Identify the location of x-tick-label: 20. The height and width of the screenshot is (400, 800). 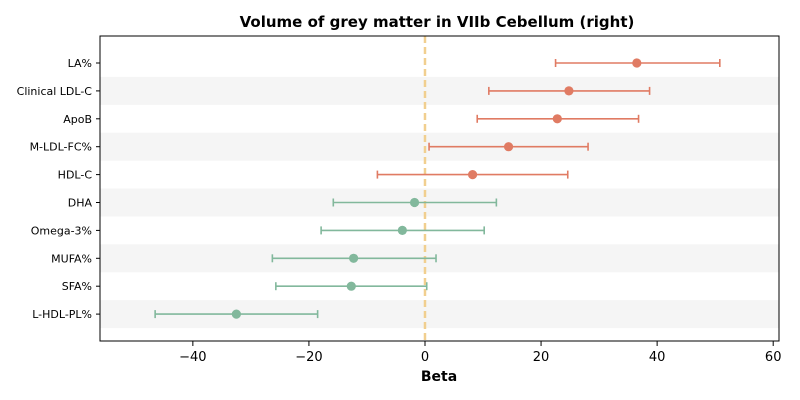
(541, 357).